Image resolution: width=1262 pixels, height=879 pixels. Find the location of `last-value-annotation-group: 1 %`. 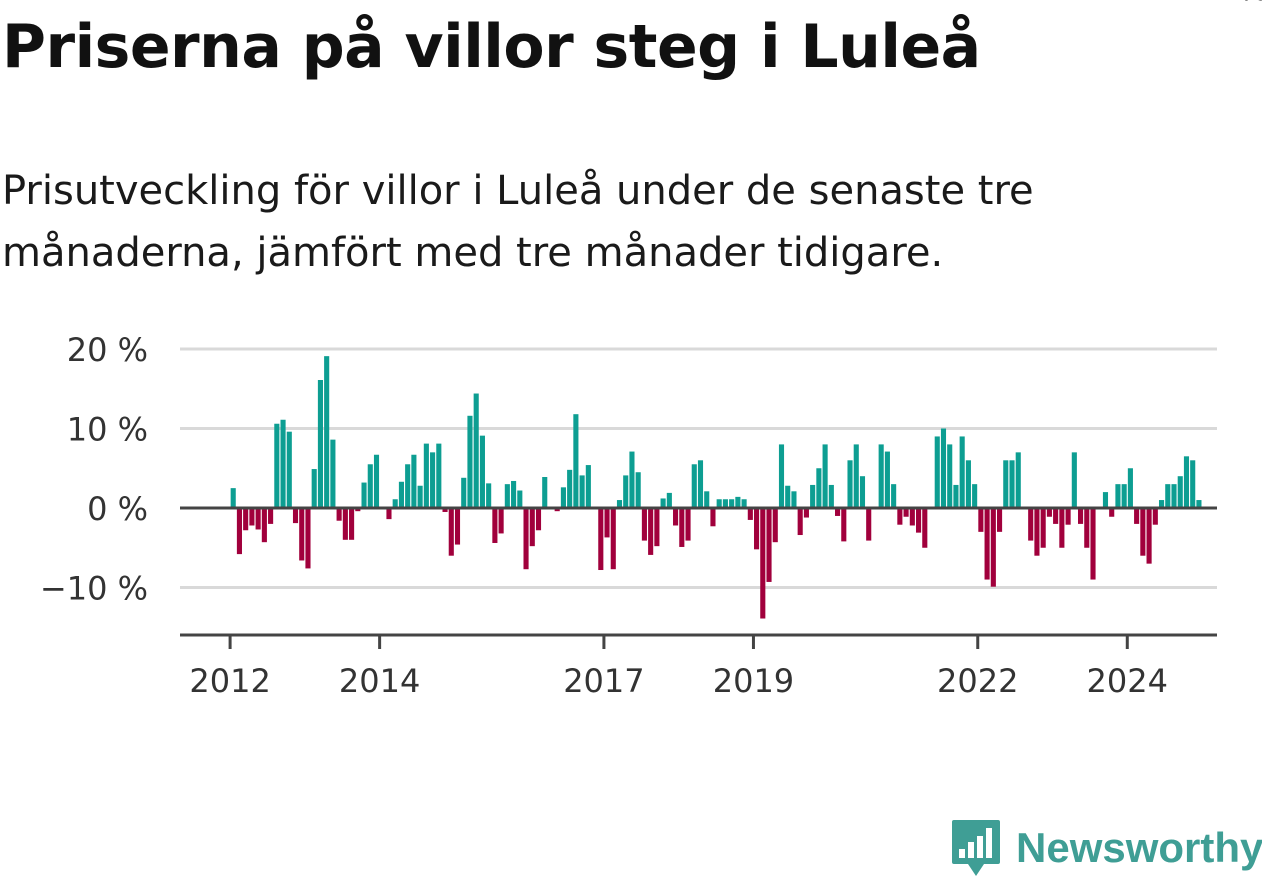

last-value-annotation-group: 1 % is located at coordinates (1234, 5).